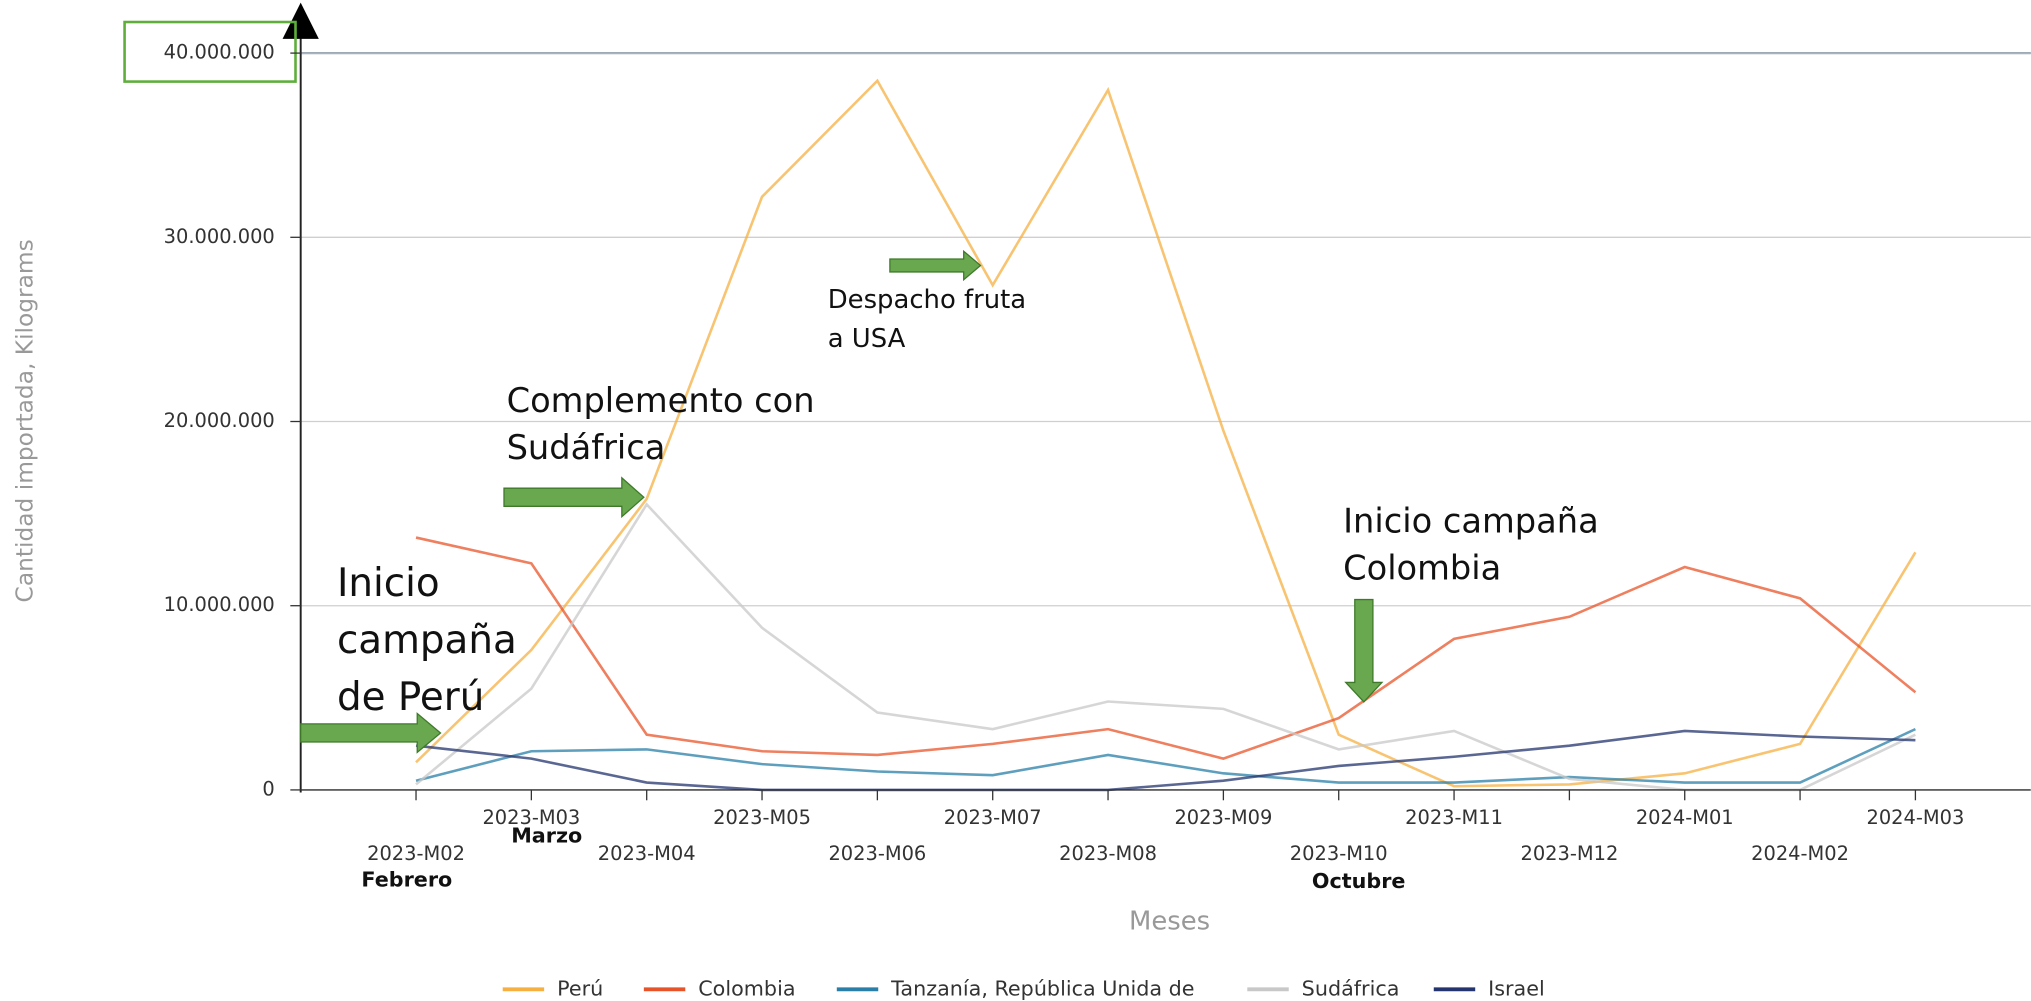  What do you see at coordinates (993, 817) in the screenshot?
I see `x-tick-label: 2023-M07` at bounding box center [993, 817].